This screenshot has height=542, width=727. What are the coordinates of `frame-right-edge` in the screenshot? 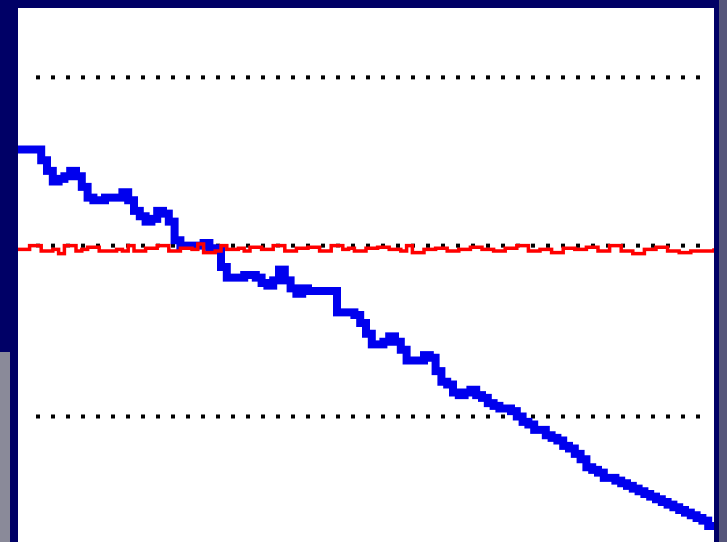 It's located at (723, 271).